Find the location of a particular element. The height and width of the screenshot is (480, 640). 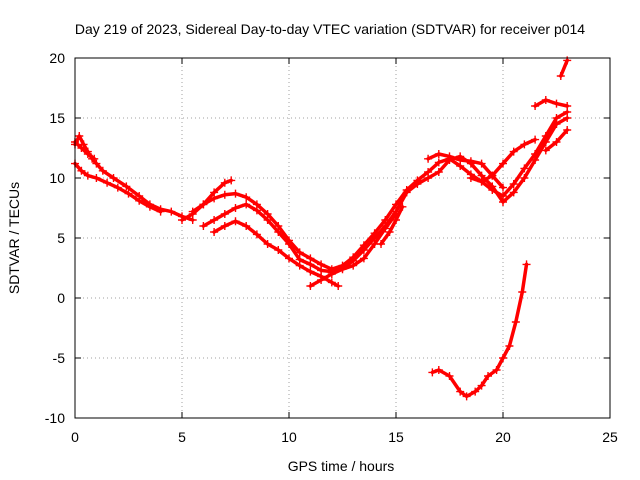

y-tick-label: 10 is located at coordinates (57, 178).